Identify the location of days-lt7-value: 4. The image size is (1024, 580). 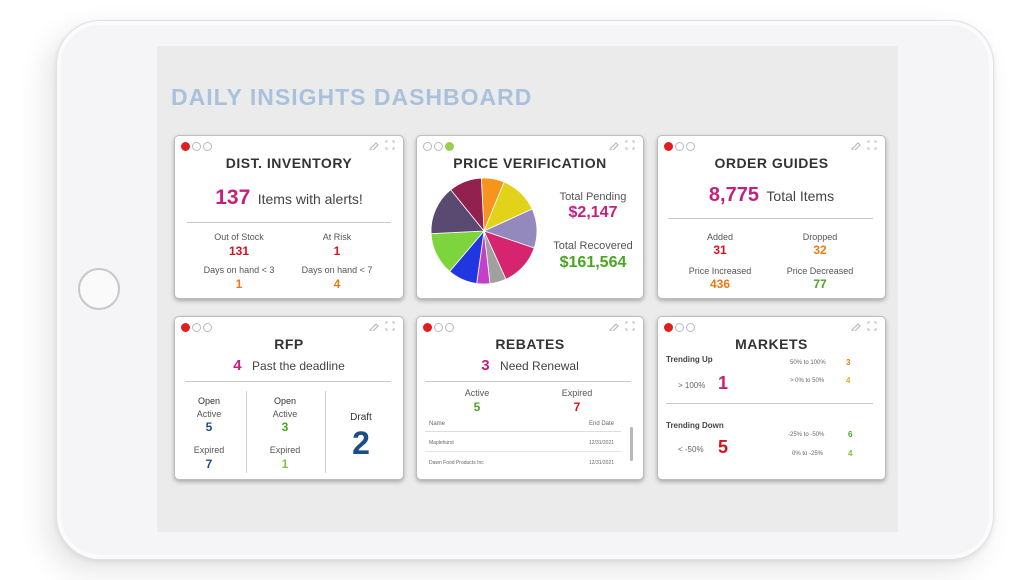
(337, 284).